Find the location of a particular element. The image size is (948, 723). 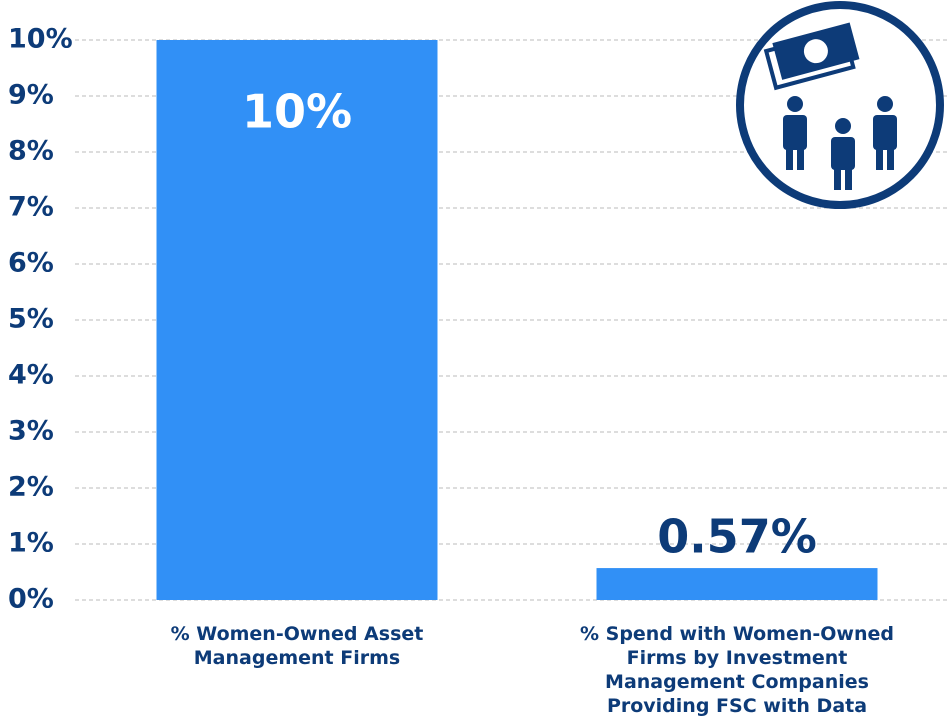

y-tick-label: 2% is located at coordinates (31, 487).